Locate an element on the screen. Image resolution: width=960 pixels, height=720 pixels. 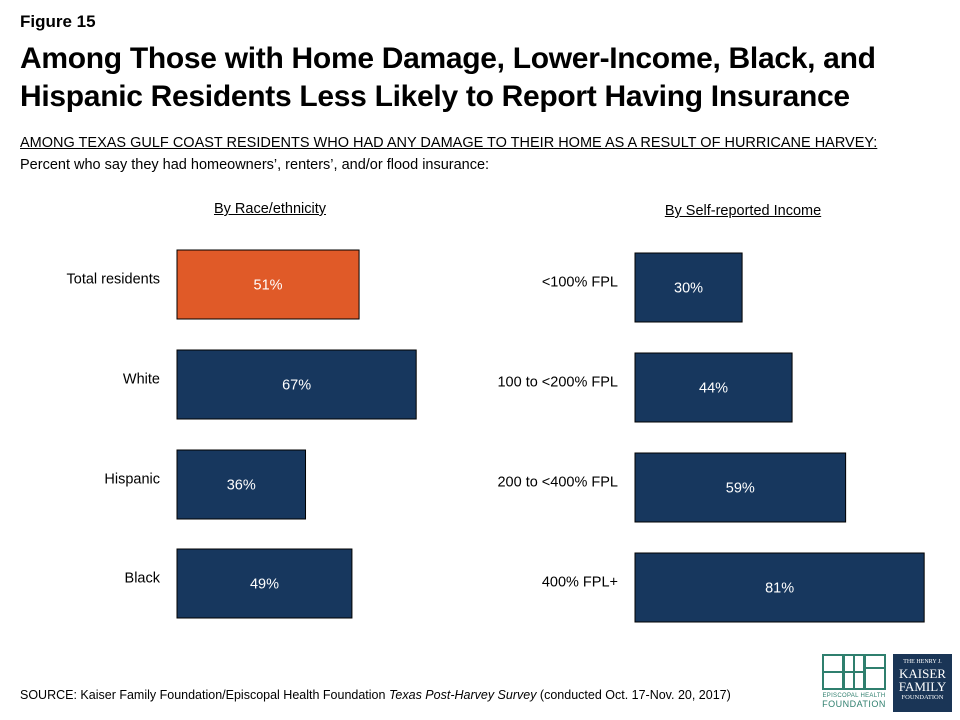
category-label-race-1: Total residents is located at coordinates (114, 280).